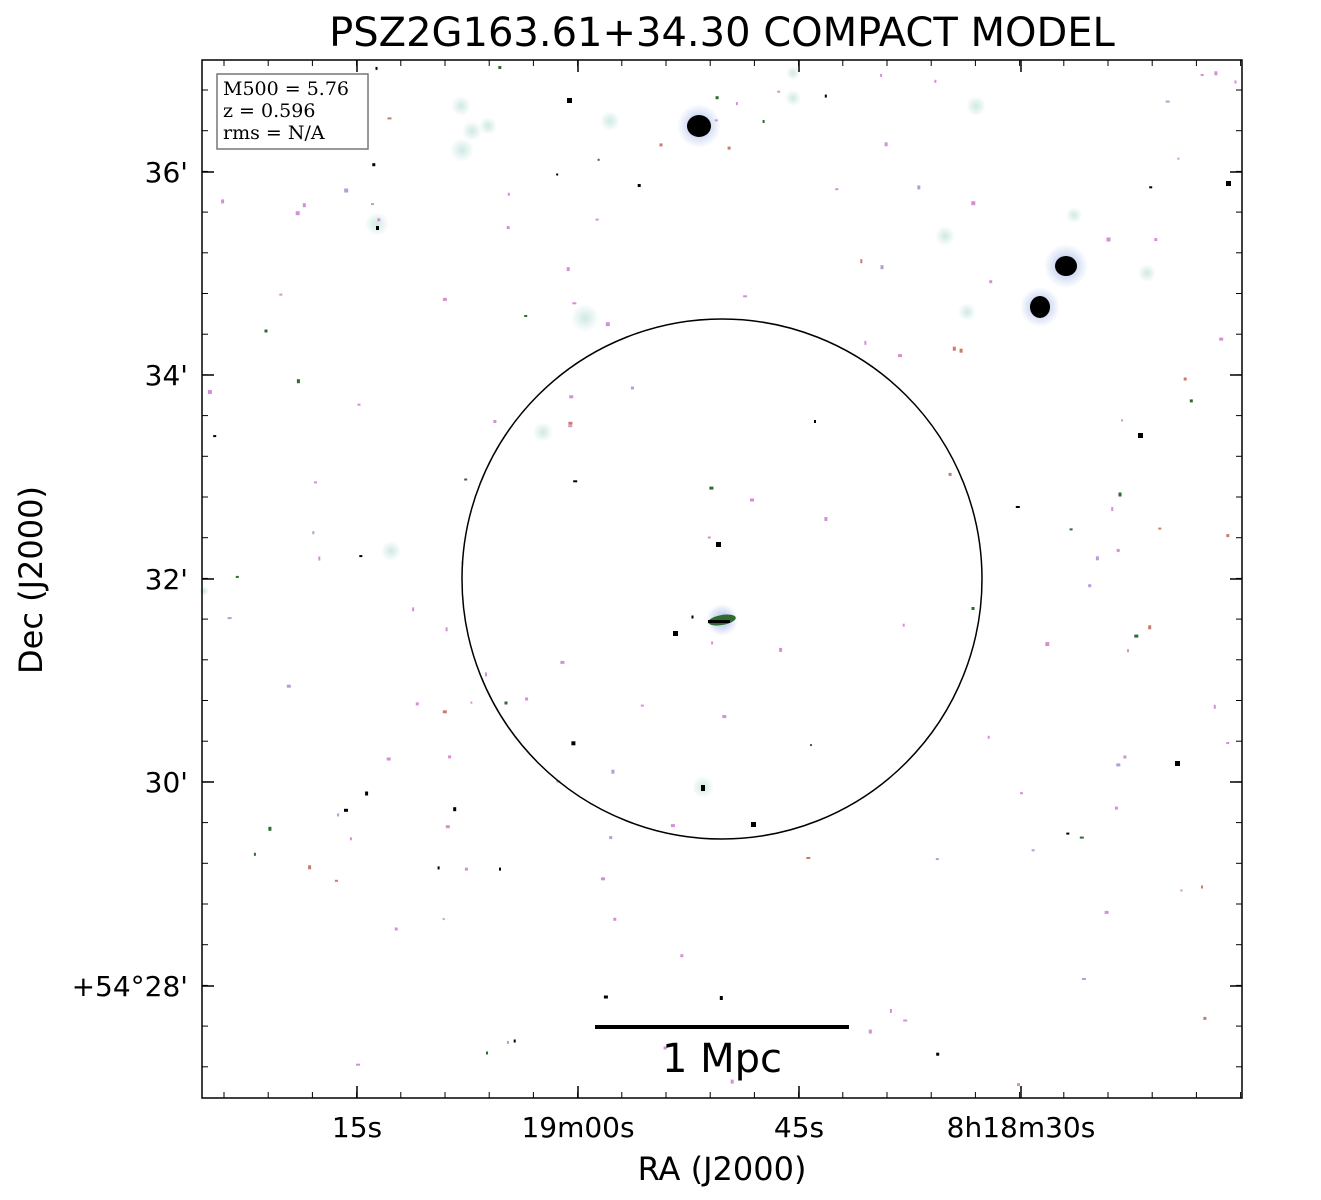 The width and height of the screenshot is (1321, 1200). Describe the element at coordinates (166, 782) in the screenshot. I see `dec-tick-label: 30'` at that location.